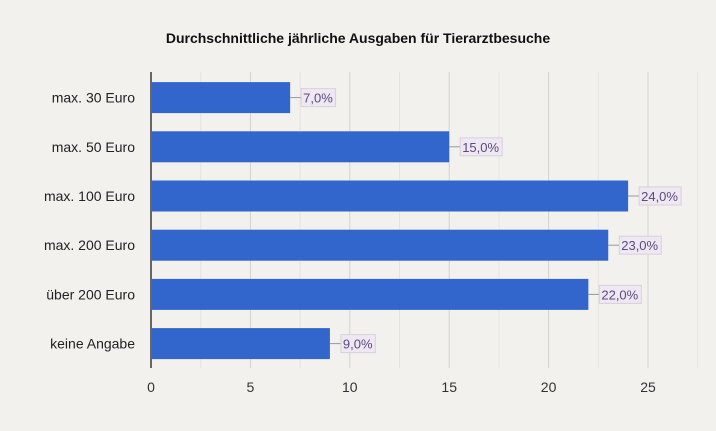 Image resolution: width=716 pixels, height=431 pixels. I want to click on data-label: 22,0%, so click(619, 294).